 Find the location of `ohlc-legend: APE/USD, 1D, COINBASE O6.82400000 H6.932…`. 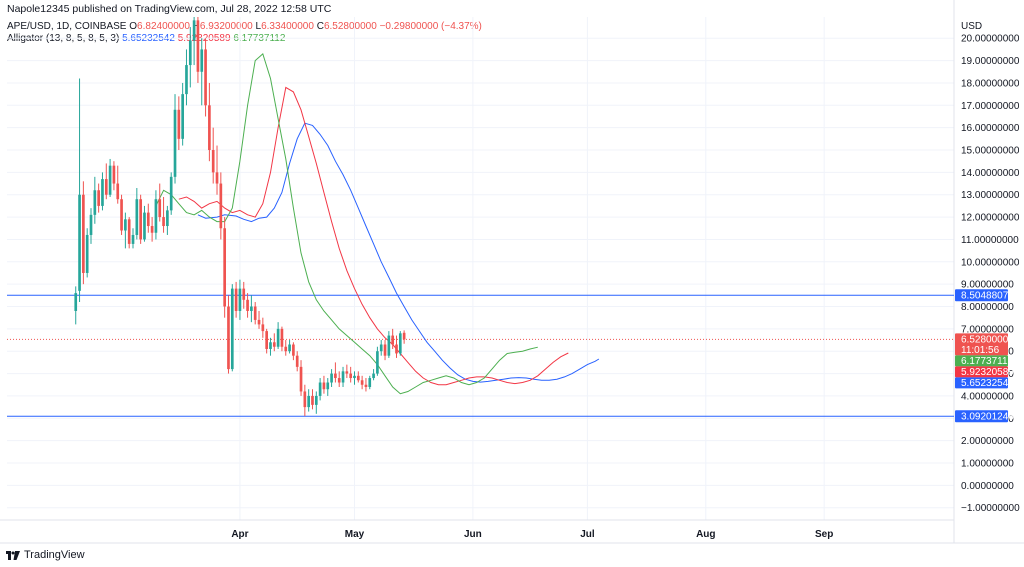

ohlc-legend: APE/USD, 1D, COINBASE O6.82400000 H6.932… is located at coordinates (244, 26).